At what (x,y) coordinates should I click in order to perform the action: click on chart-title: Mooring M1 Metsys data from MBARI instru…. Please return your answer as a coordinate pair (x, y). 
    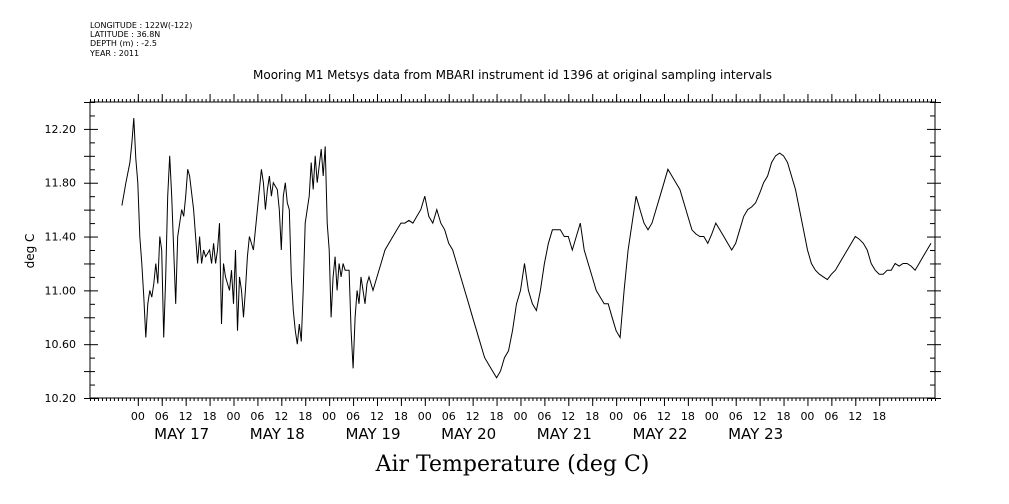
    Looking at the image, I should click on (512, 75).